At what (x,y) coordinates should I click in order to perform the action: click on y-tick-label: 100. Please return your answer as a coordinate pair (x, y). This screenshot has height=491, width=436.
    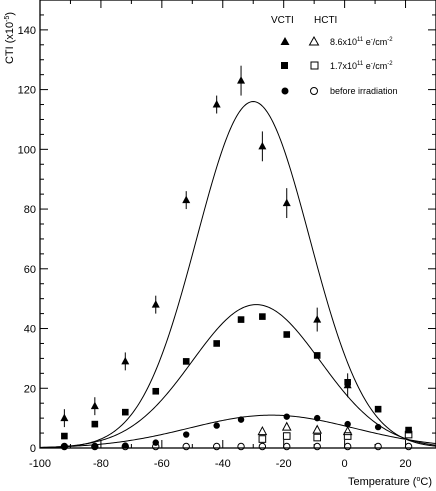
    Looking at the image, I should click on (27, 150).